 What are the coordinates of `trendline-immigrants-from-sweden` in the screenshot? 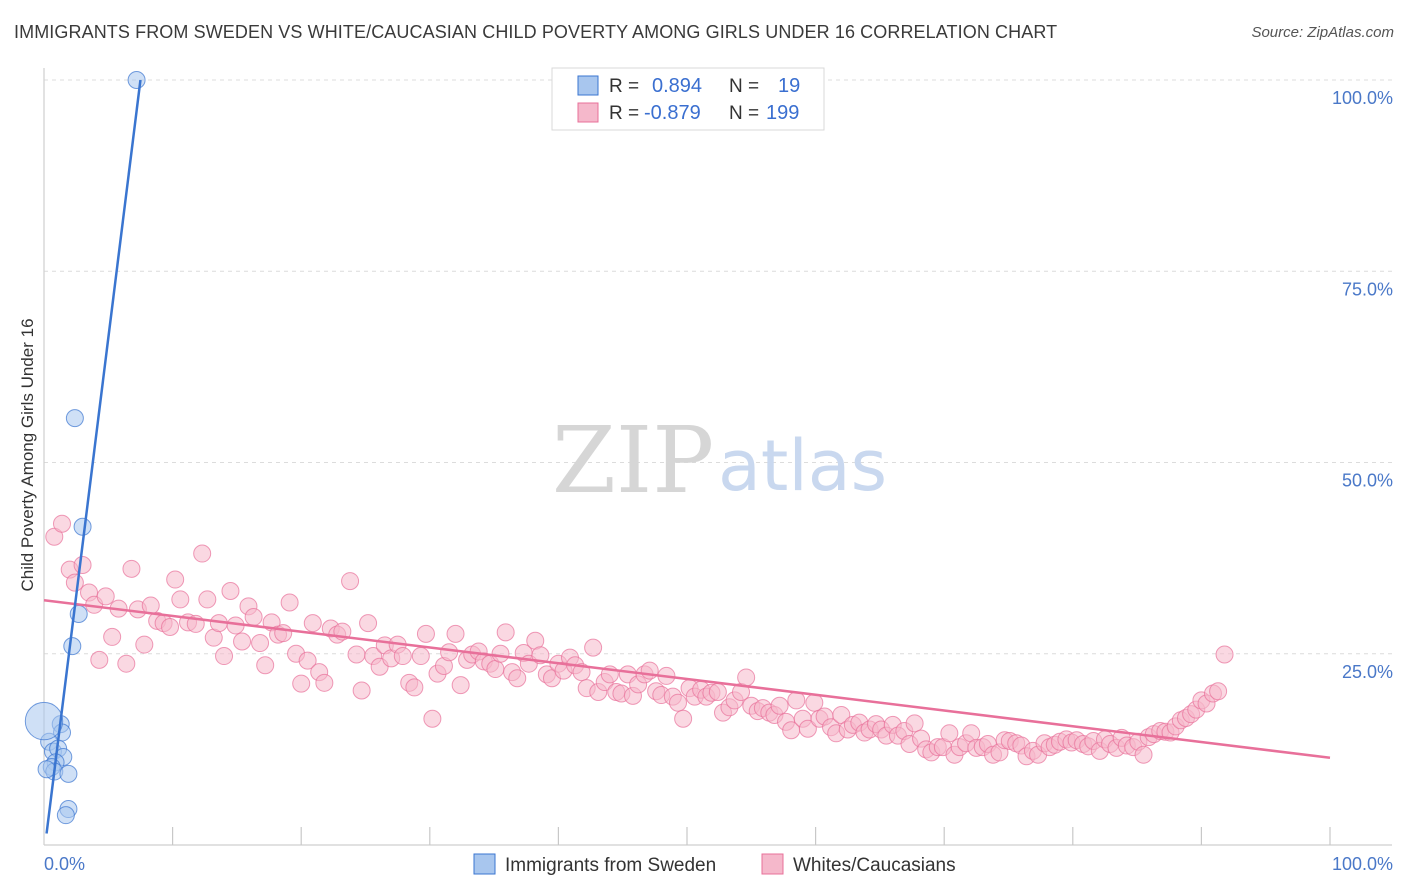 It's located at (93, 456).